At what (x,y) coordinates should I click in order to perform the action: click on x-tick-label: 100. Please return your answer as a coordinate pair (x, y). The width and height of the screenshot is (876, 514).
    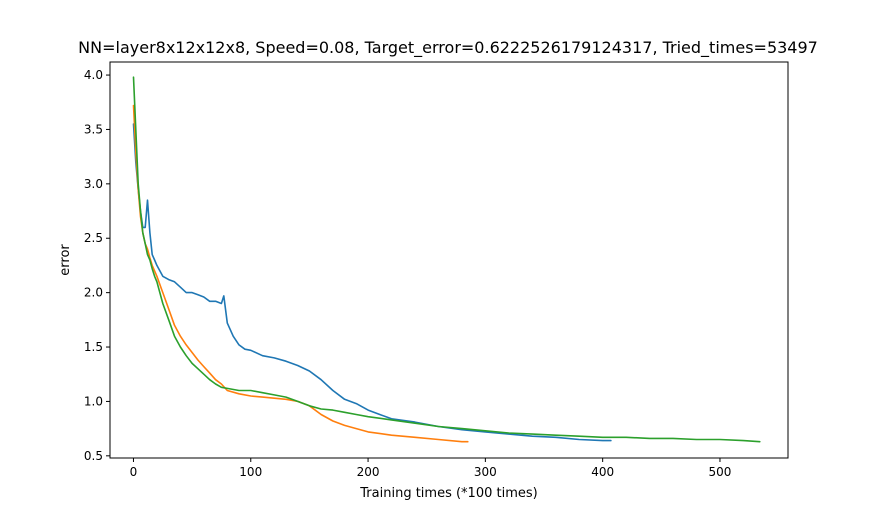
    Looking at the image, I should click on (250, 472).